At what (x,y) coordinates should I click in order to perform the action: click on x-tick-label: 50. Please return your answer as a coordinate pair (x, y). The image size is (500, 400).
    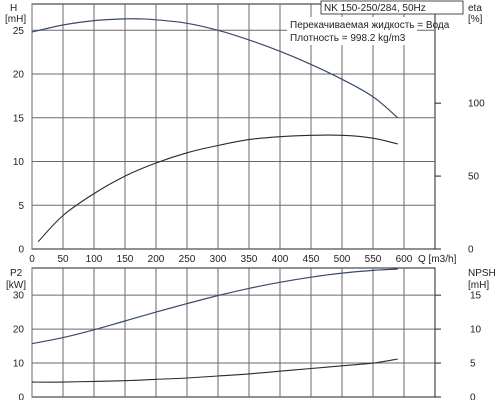
    Looking at the image, I should click on (63, 259).